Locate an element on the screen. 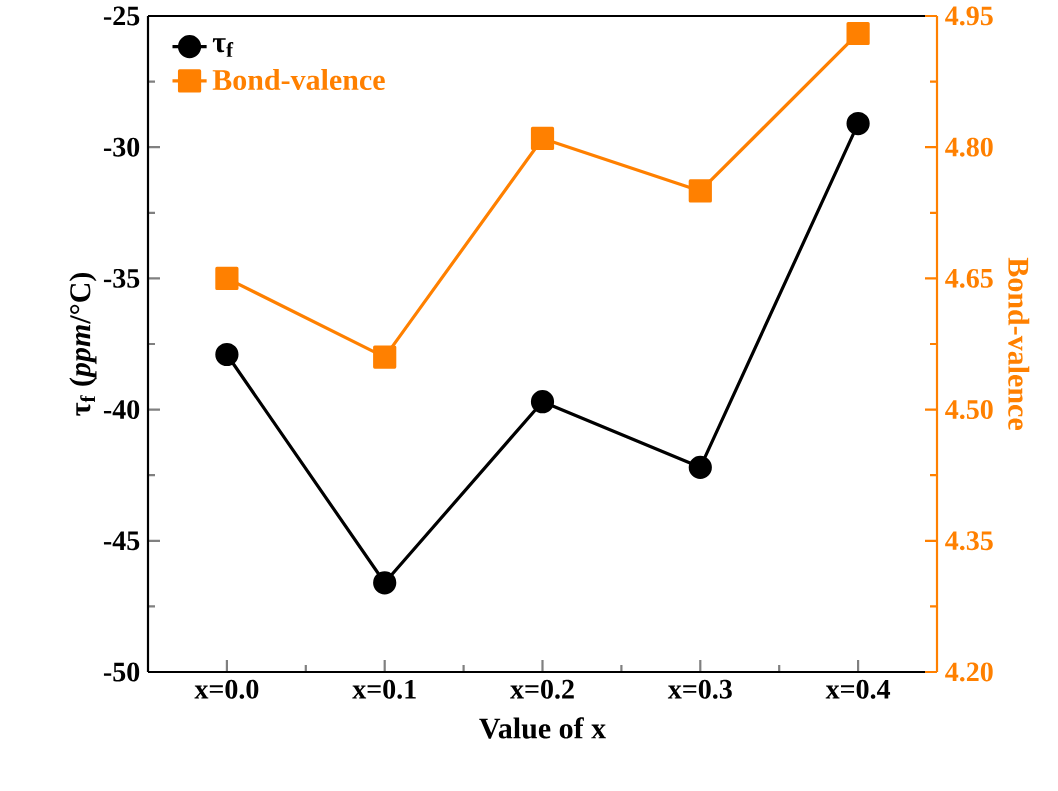  y2-tick-label: 4.65 is located at coordinates (969, 278).